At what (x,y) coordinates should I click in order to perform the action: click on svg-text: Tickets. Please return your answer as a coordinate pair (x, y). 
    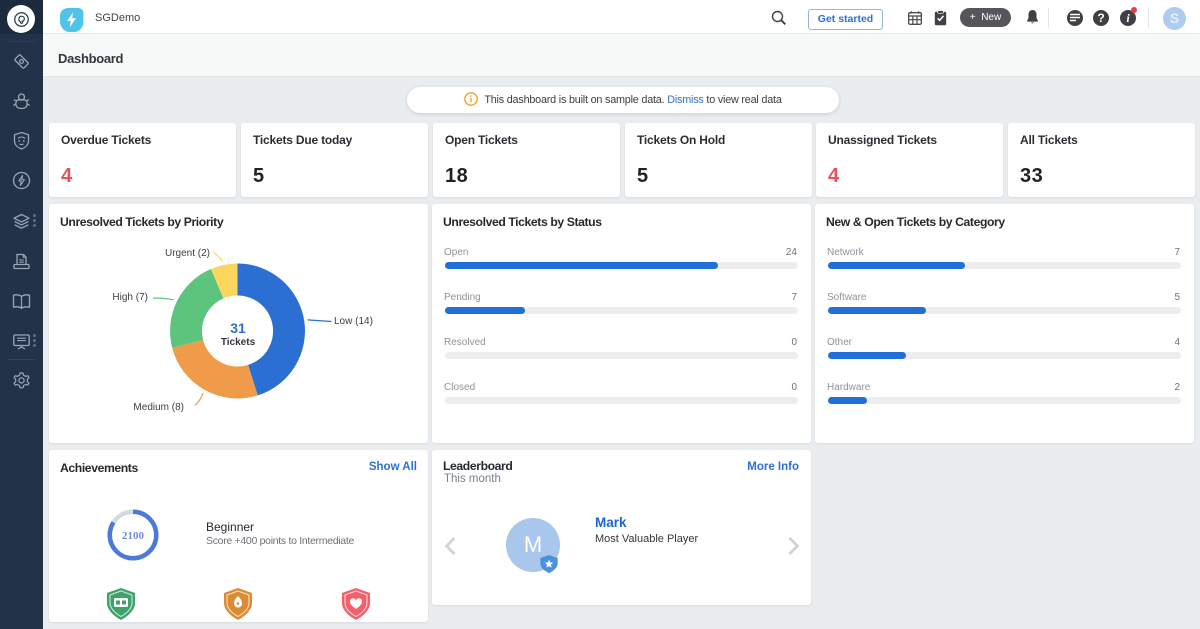
    Looking at the image, I should click on (238, 342).